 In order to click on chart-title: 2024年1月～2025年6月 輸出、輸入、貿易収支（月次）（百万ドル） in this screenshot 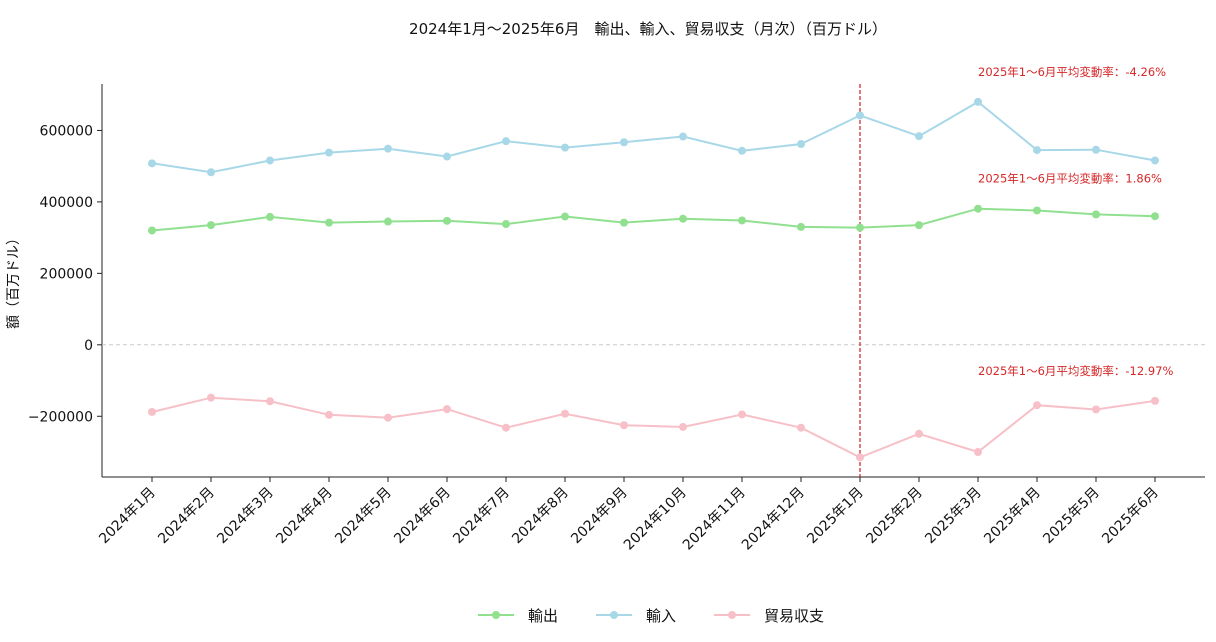, I will do `click(648, 29)`.